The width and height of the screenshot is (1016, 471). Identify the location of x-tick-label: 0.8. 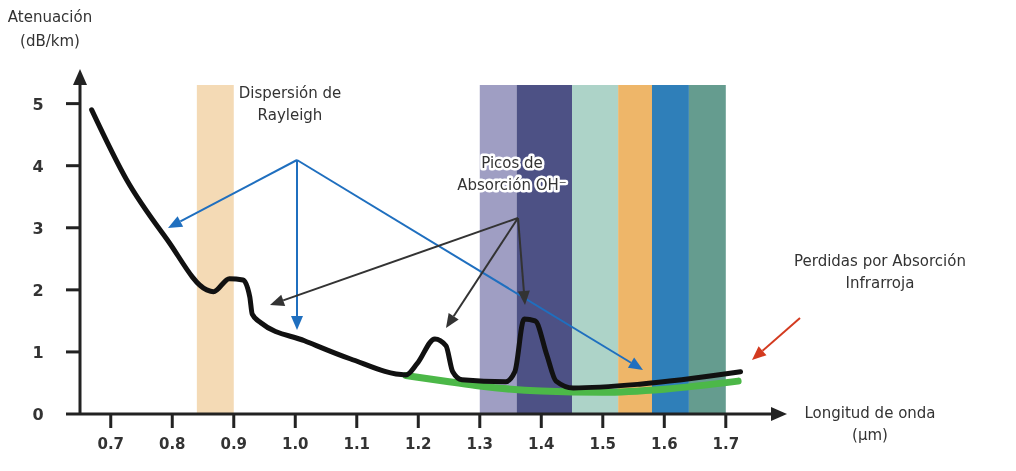
(172, 444).